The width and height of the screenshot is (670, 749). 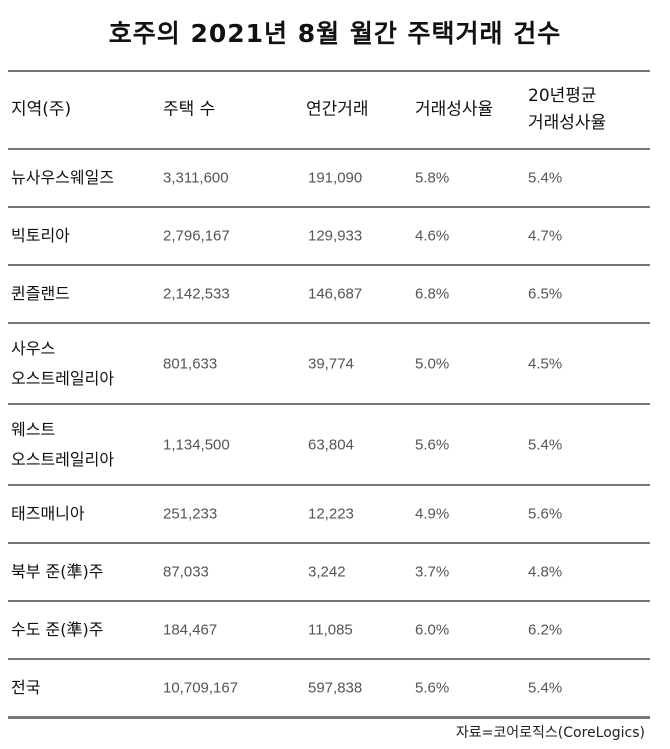 I want to click on region-cell: 북부 준(準)주, so click(x=57, y=572).